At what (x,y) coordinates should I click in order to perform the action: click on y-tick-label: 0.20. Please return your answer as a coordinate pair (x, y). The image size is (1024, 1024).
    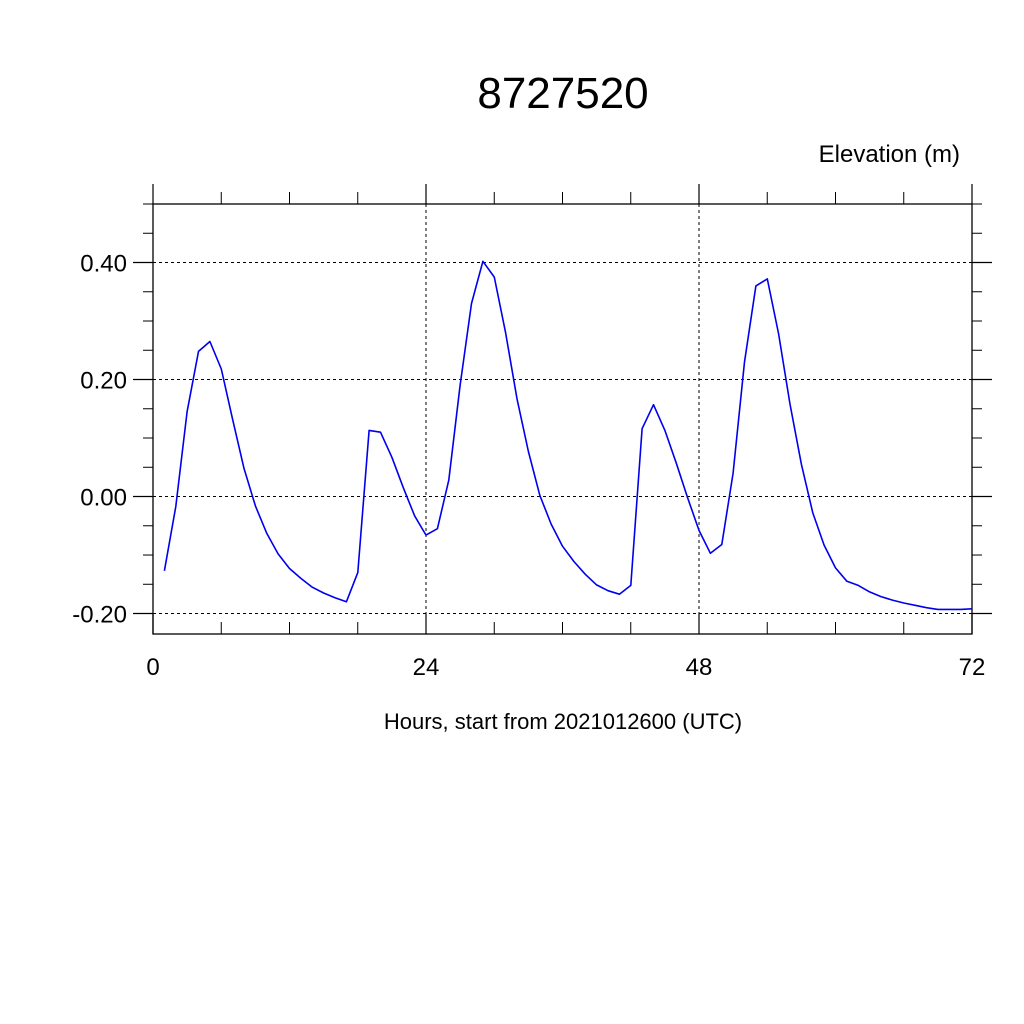
    Looking at the image, I should click on (103, 381).